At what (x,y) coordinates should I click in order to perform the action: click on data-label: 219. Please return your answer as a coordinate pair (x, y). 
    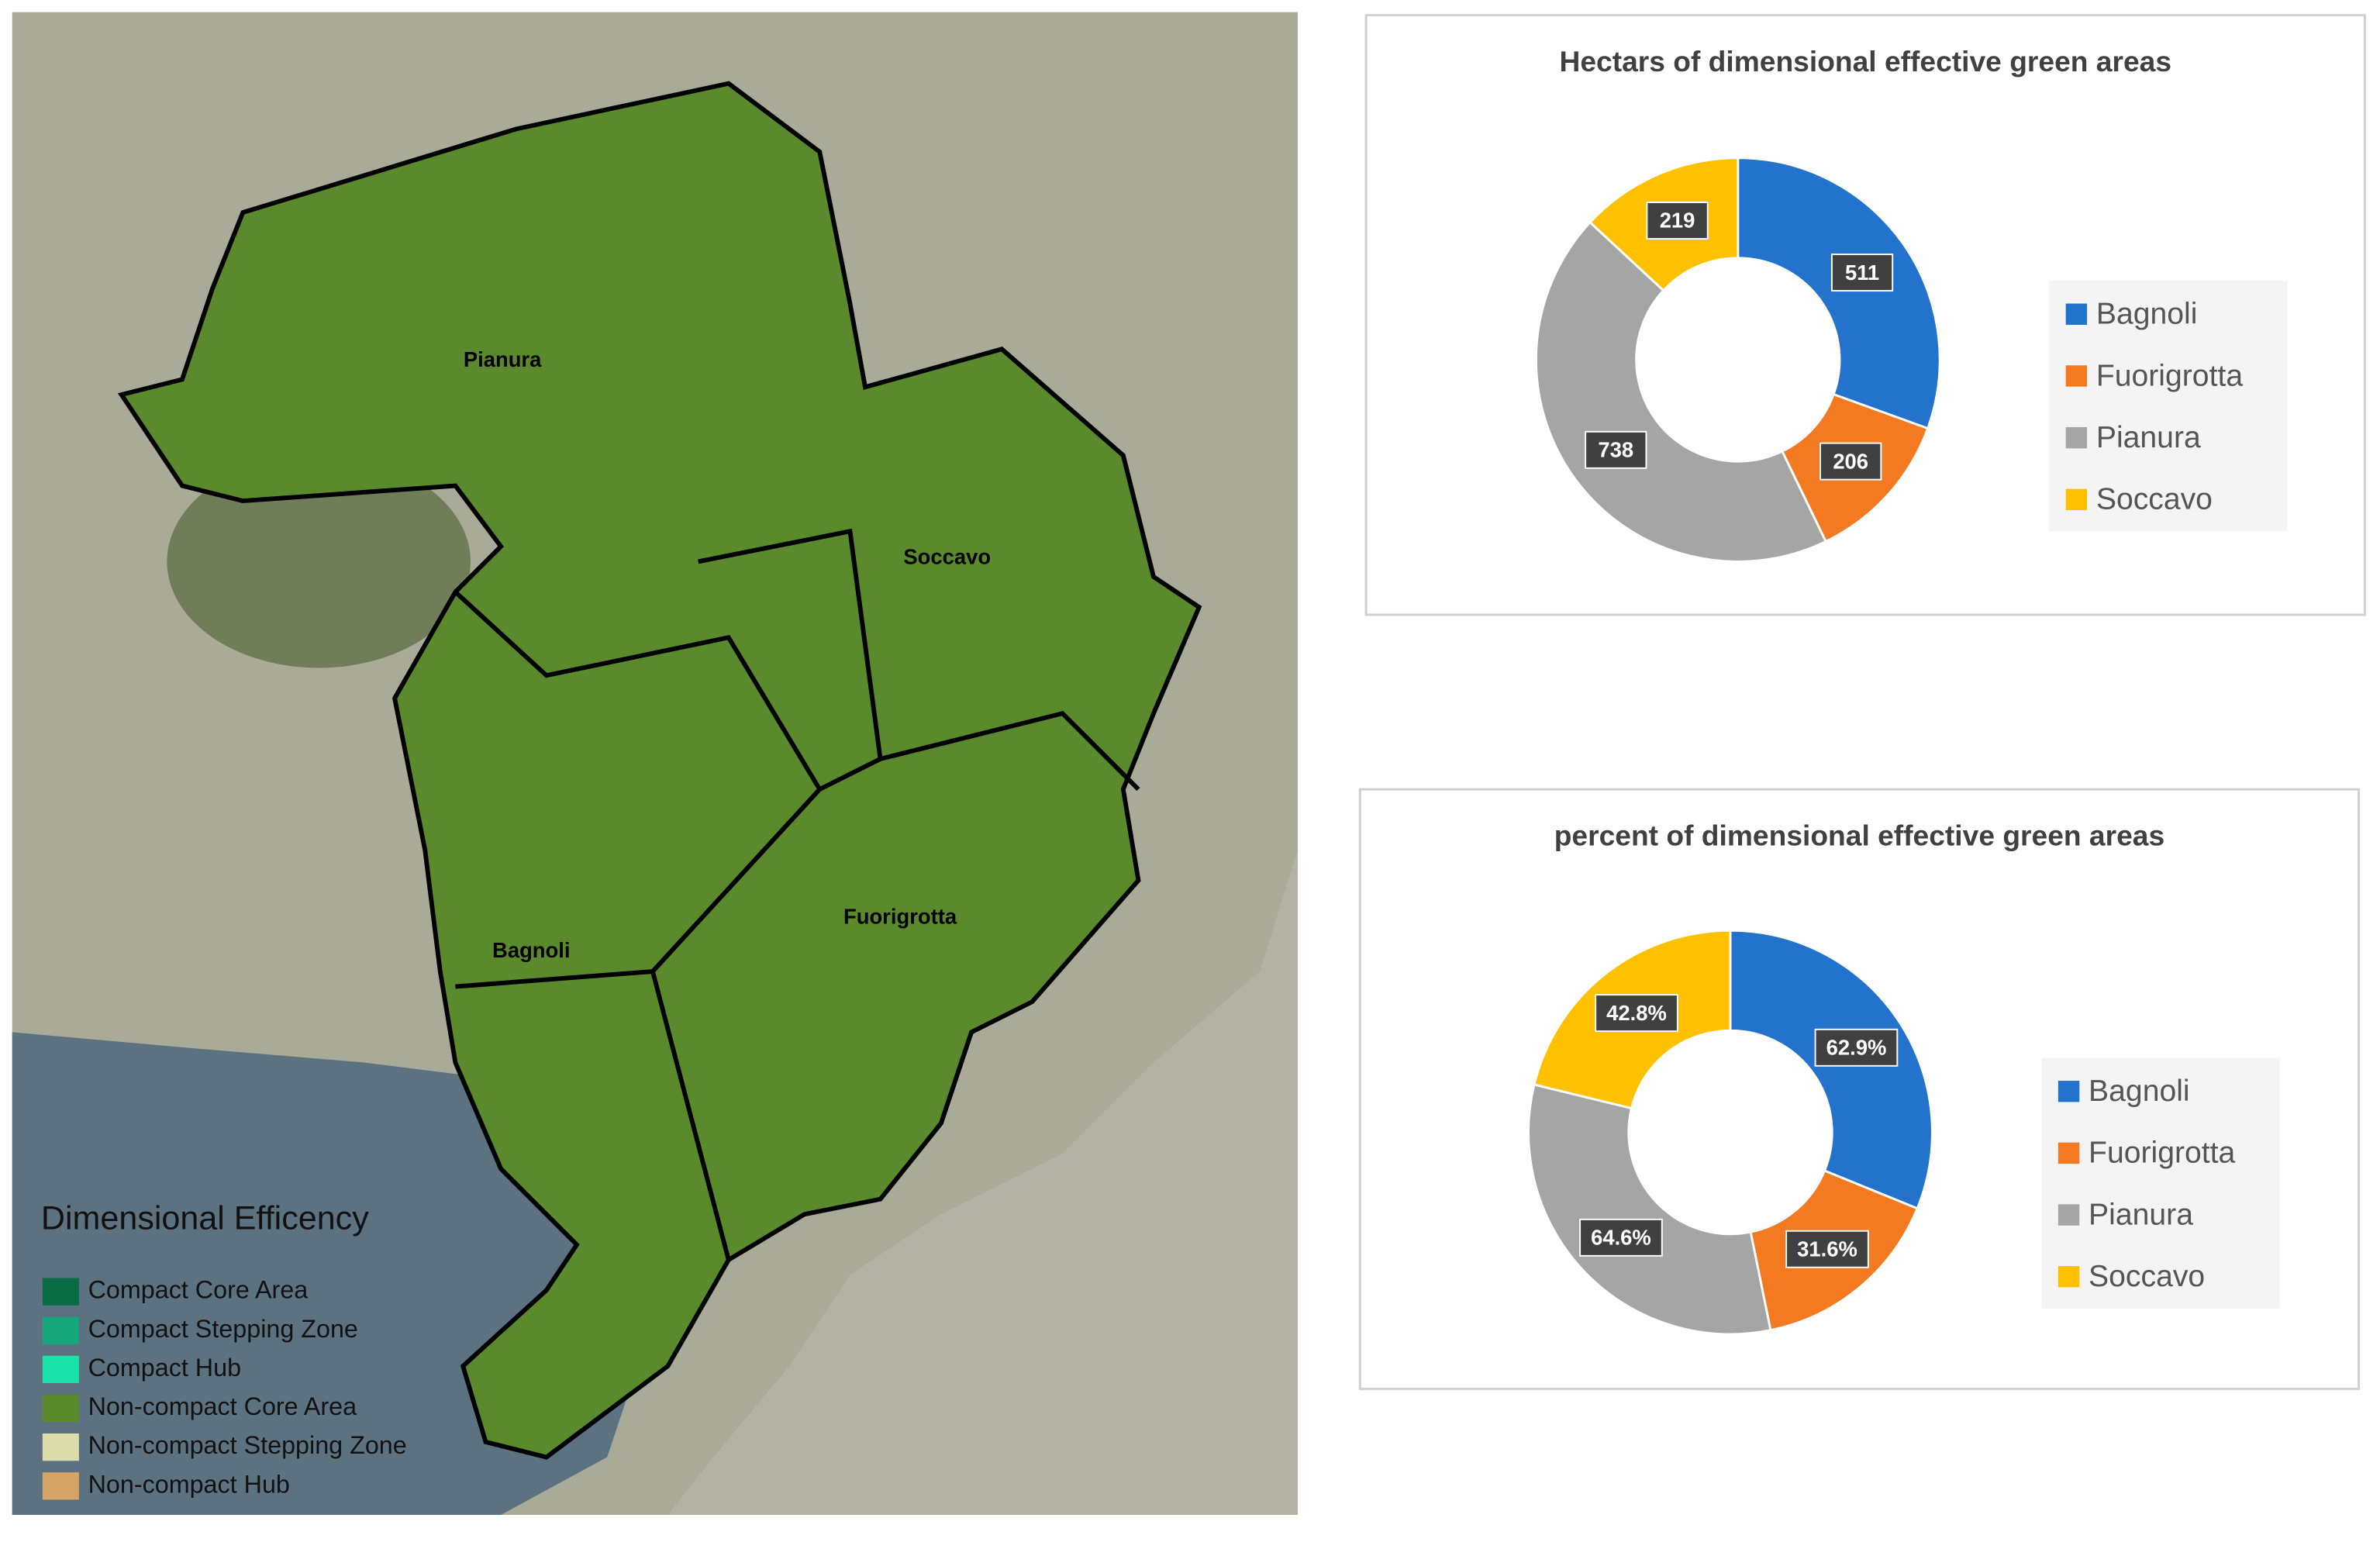
    Looking at the image, I should click on (1678, 221).